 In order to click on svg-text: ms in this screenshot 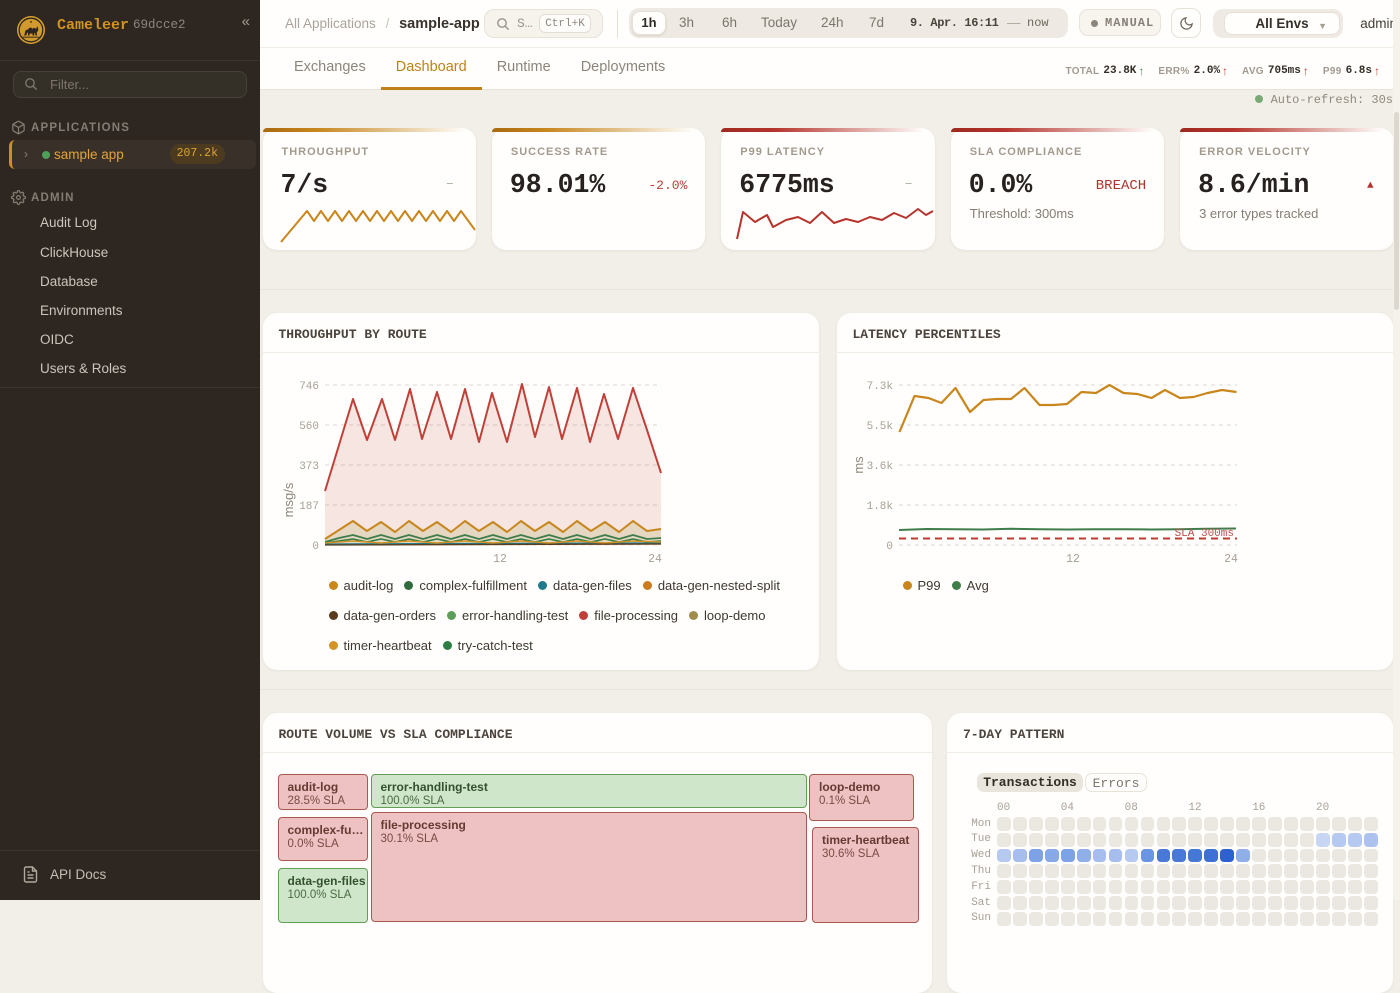, I will do `click(858, 465)`.